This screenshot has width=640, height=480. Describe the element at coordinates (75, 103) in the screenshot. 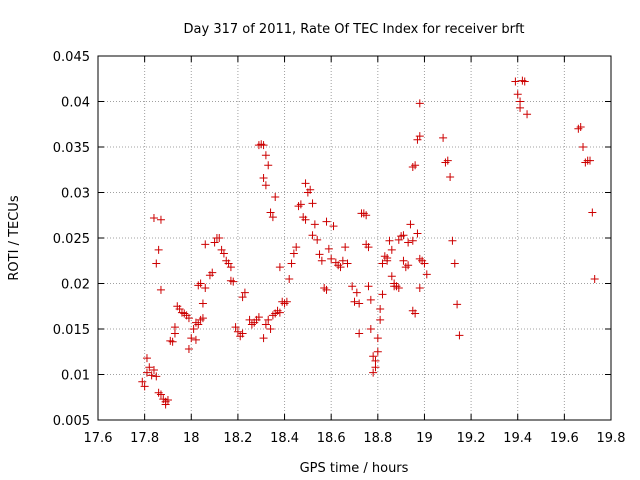

I see `y-tick-label: 0.04` at that location.